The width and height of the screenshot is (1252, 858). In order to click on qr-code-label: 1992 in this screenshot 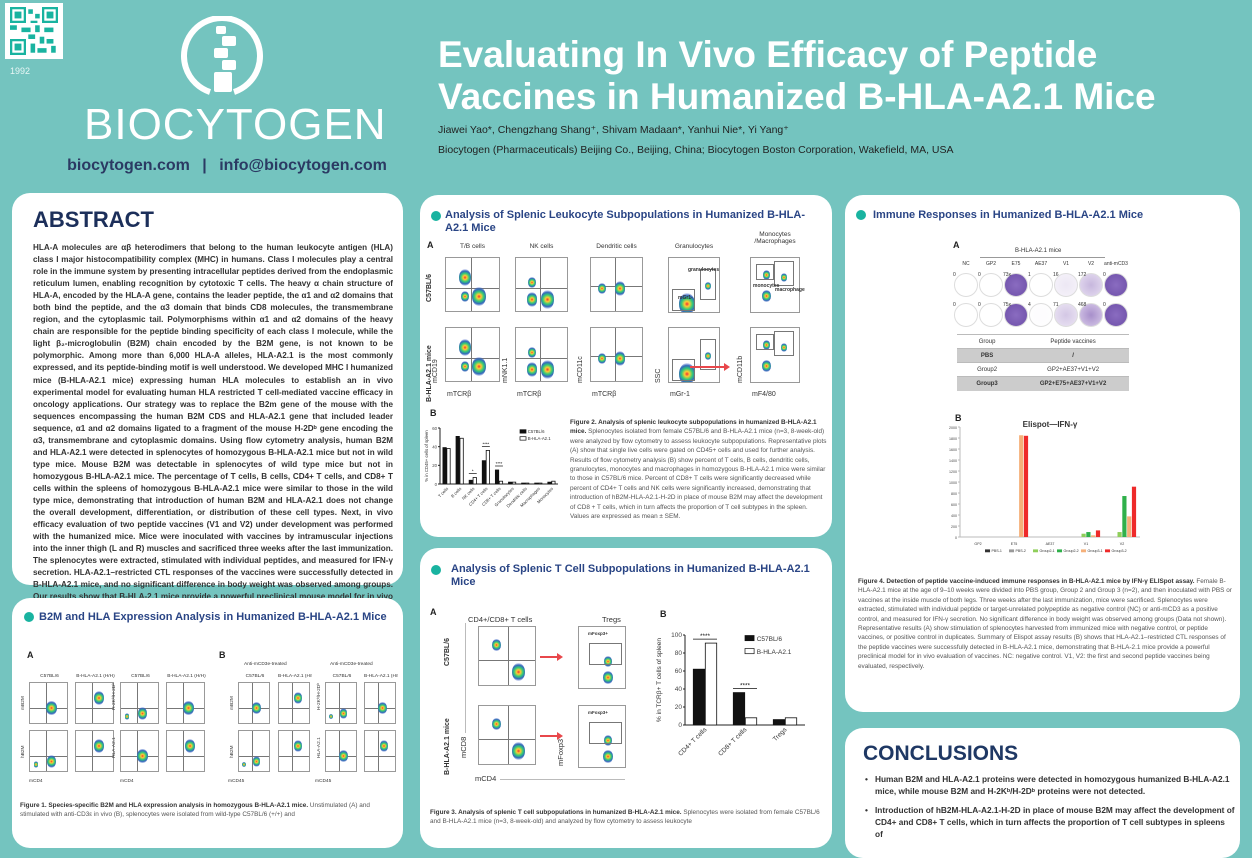, I will do `click(20, 71)`.